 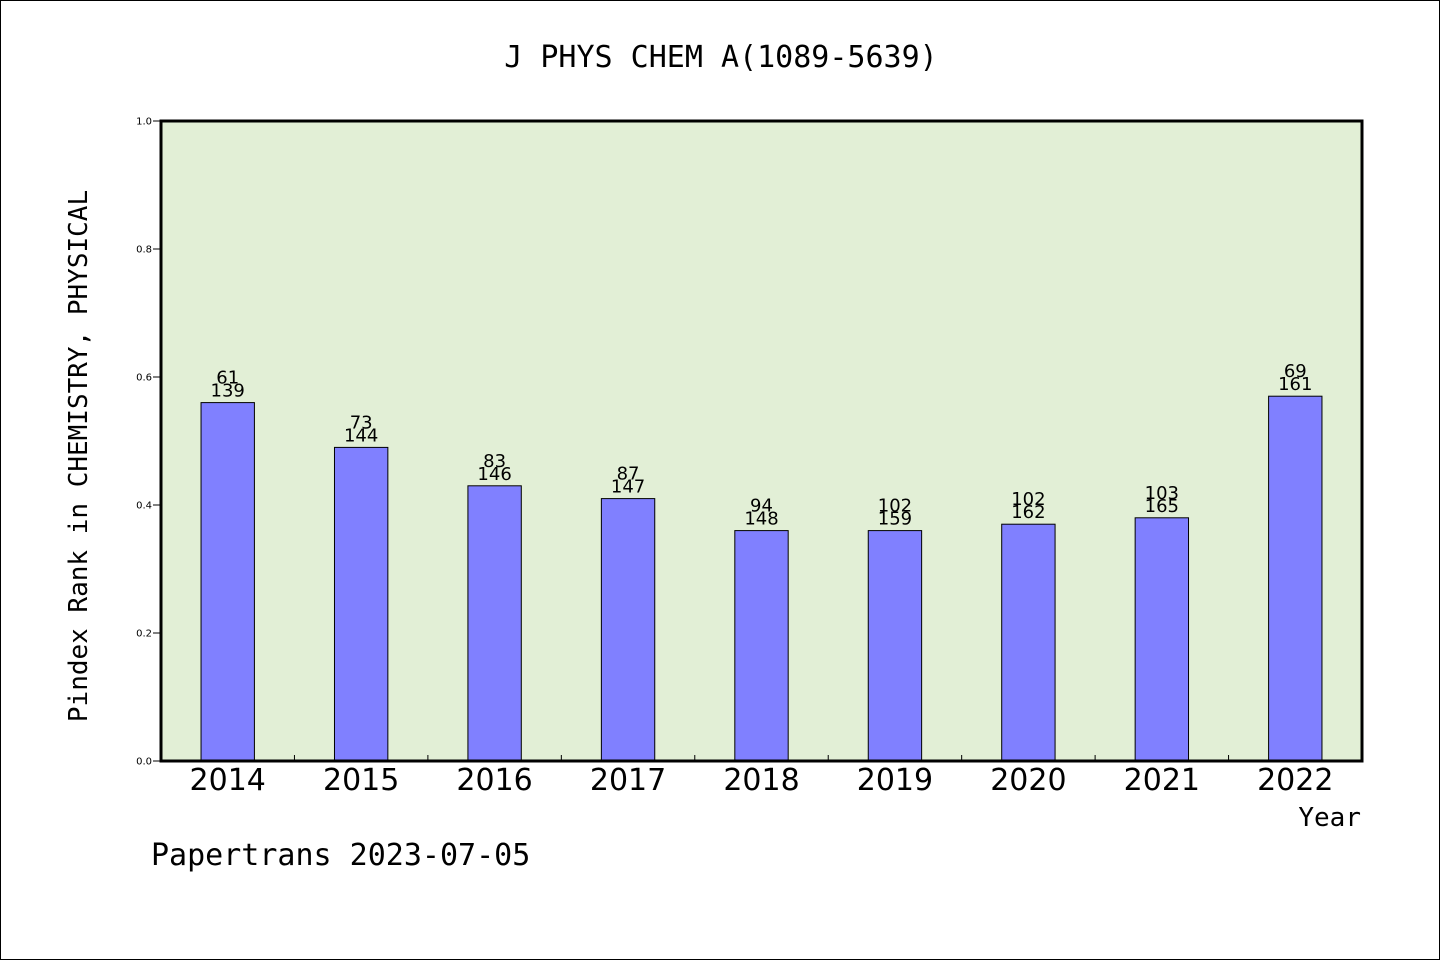 I want to click on bar-rank-label: 61, so click(x=227, y=378).